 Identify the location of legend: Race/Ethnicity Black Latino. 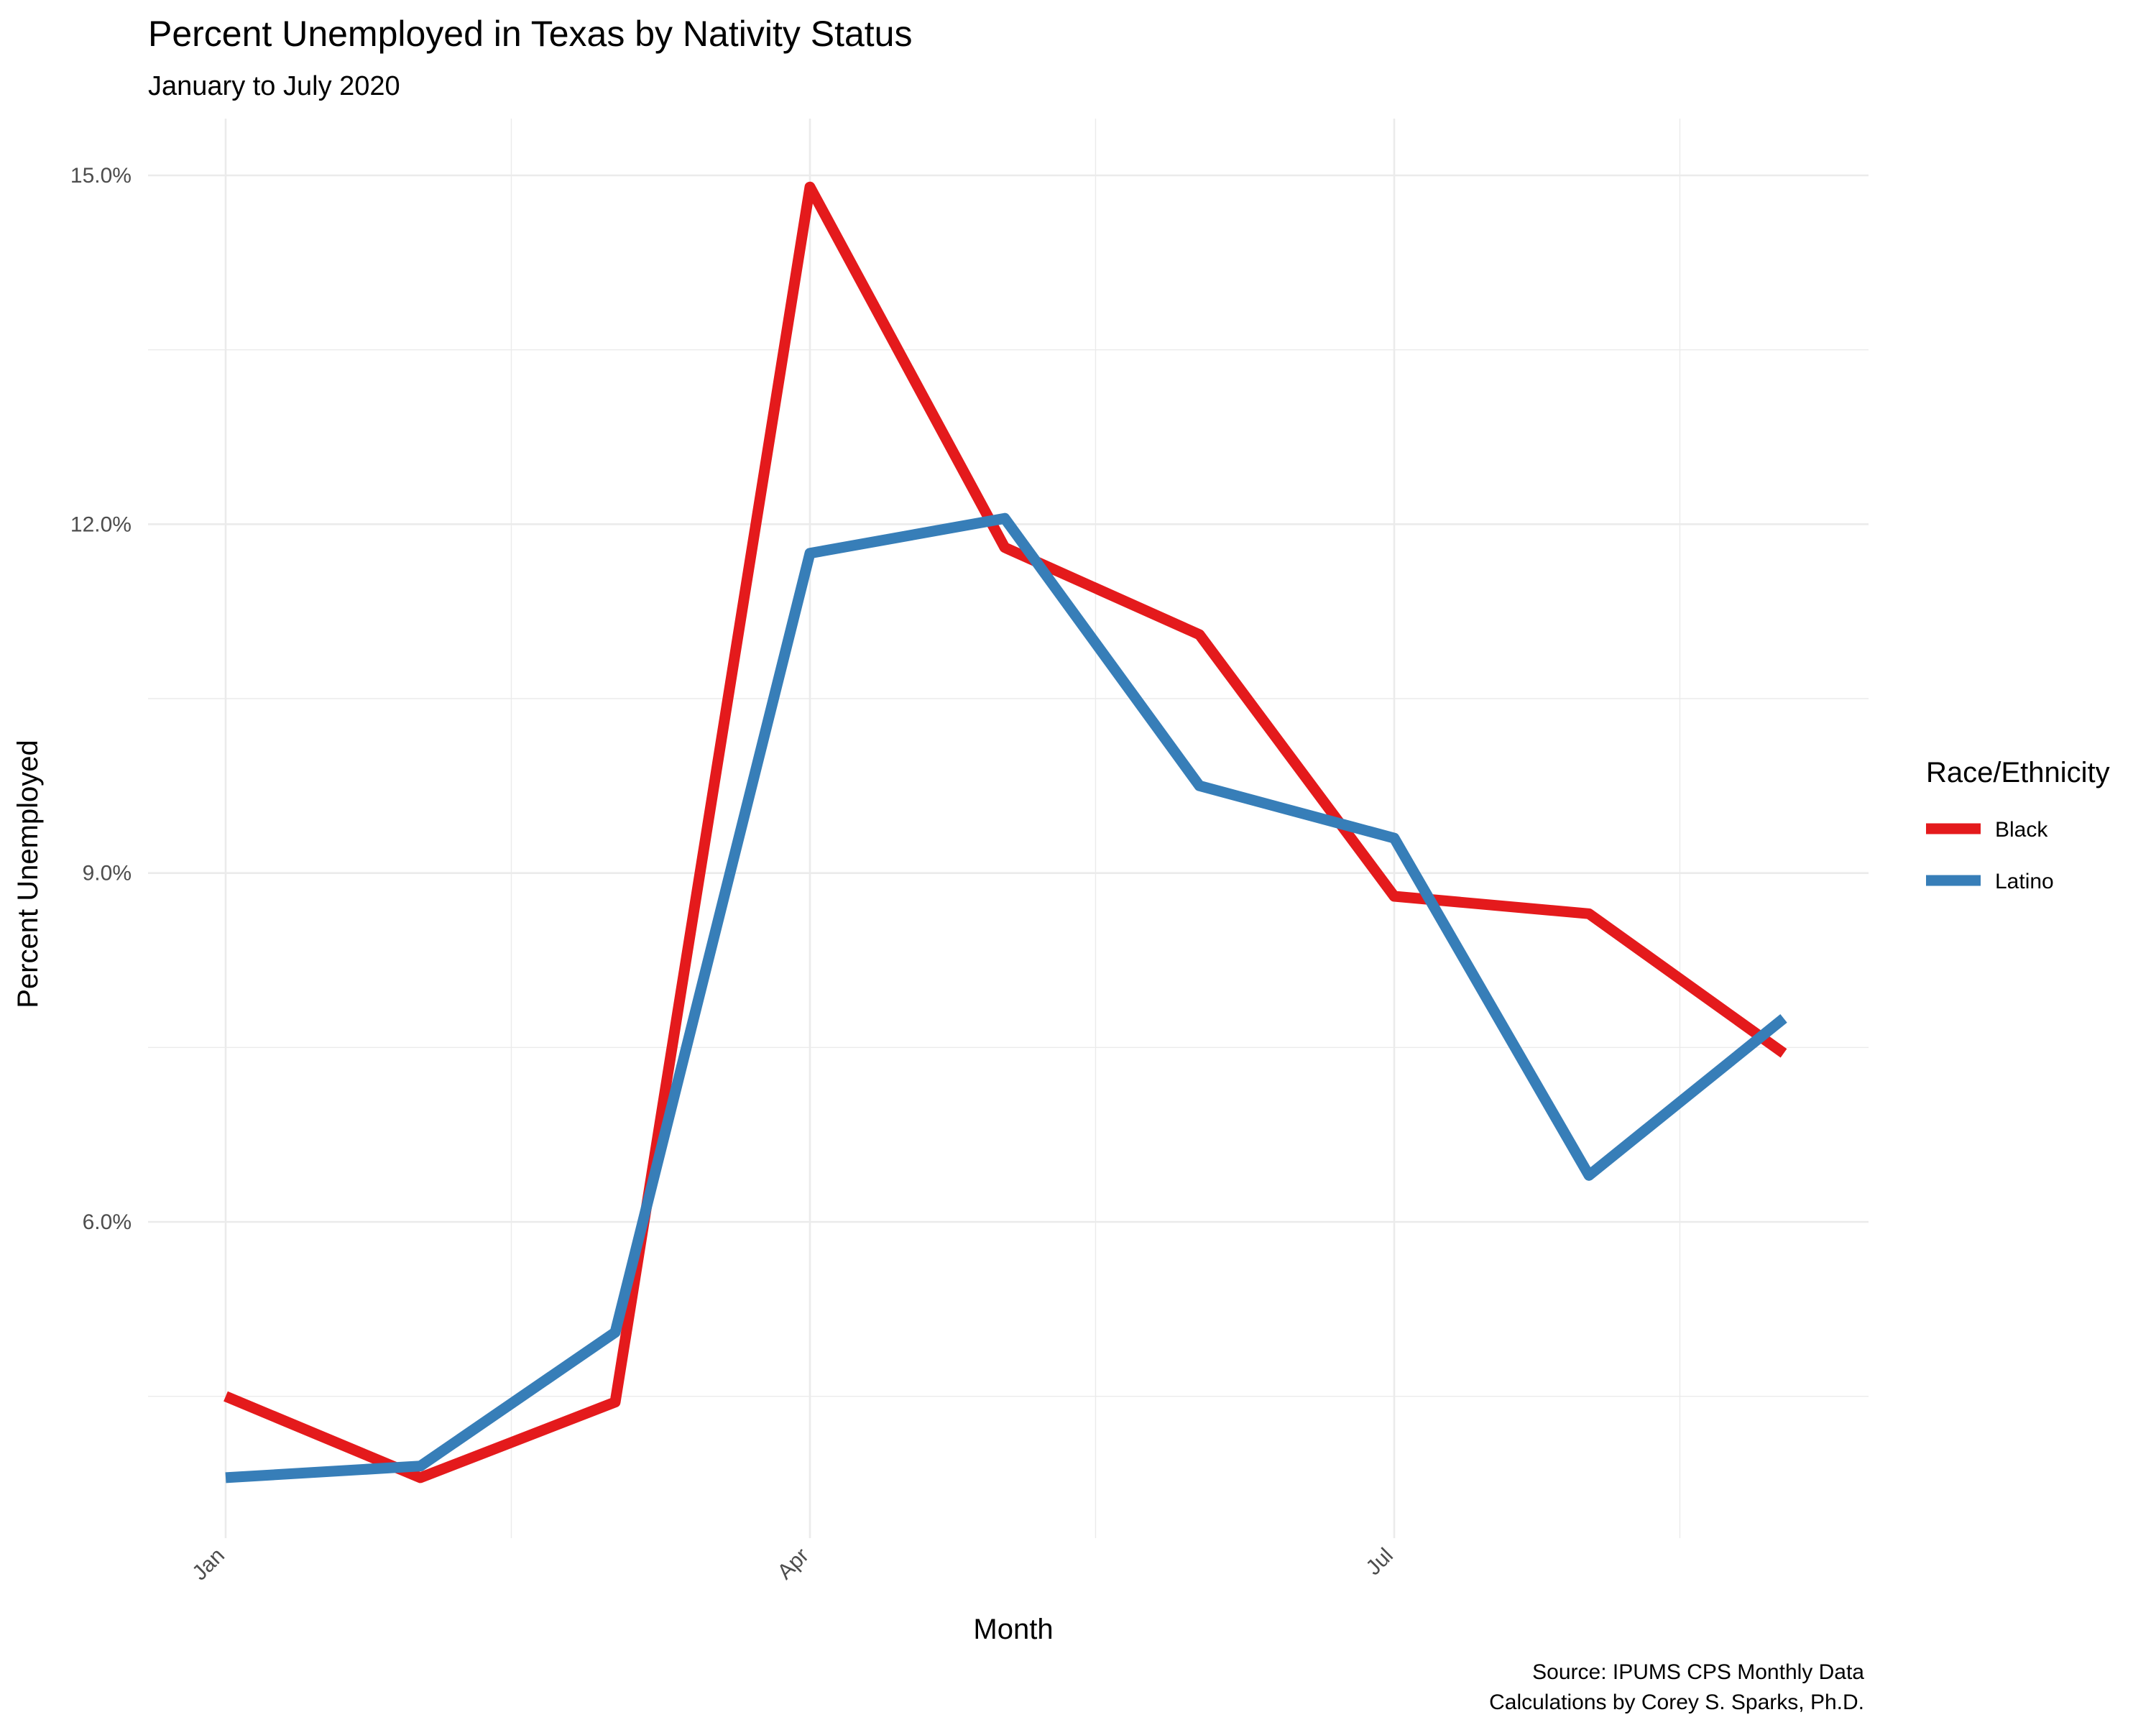
(2018, 825).